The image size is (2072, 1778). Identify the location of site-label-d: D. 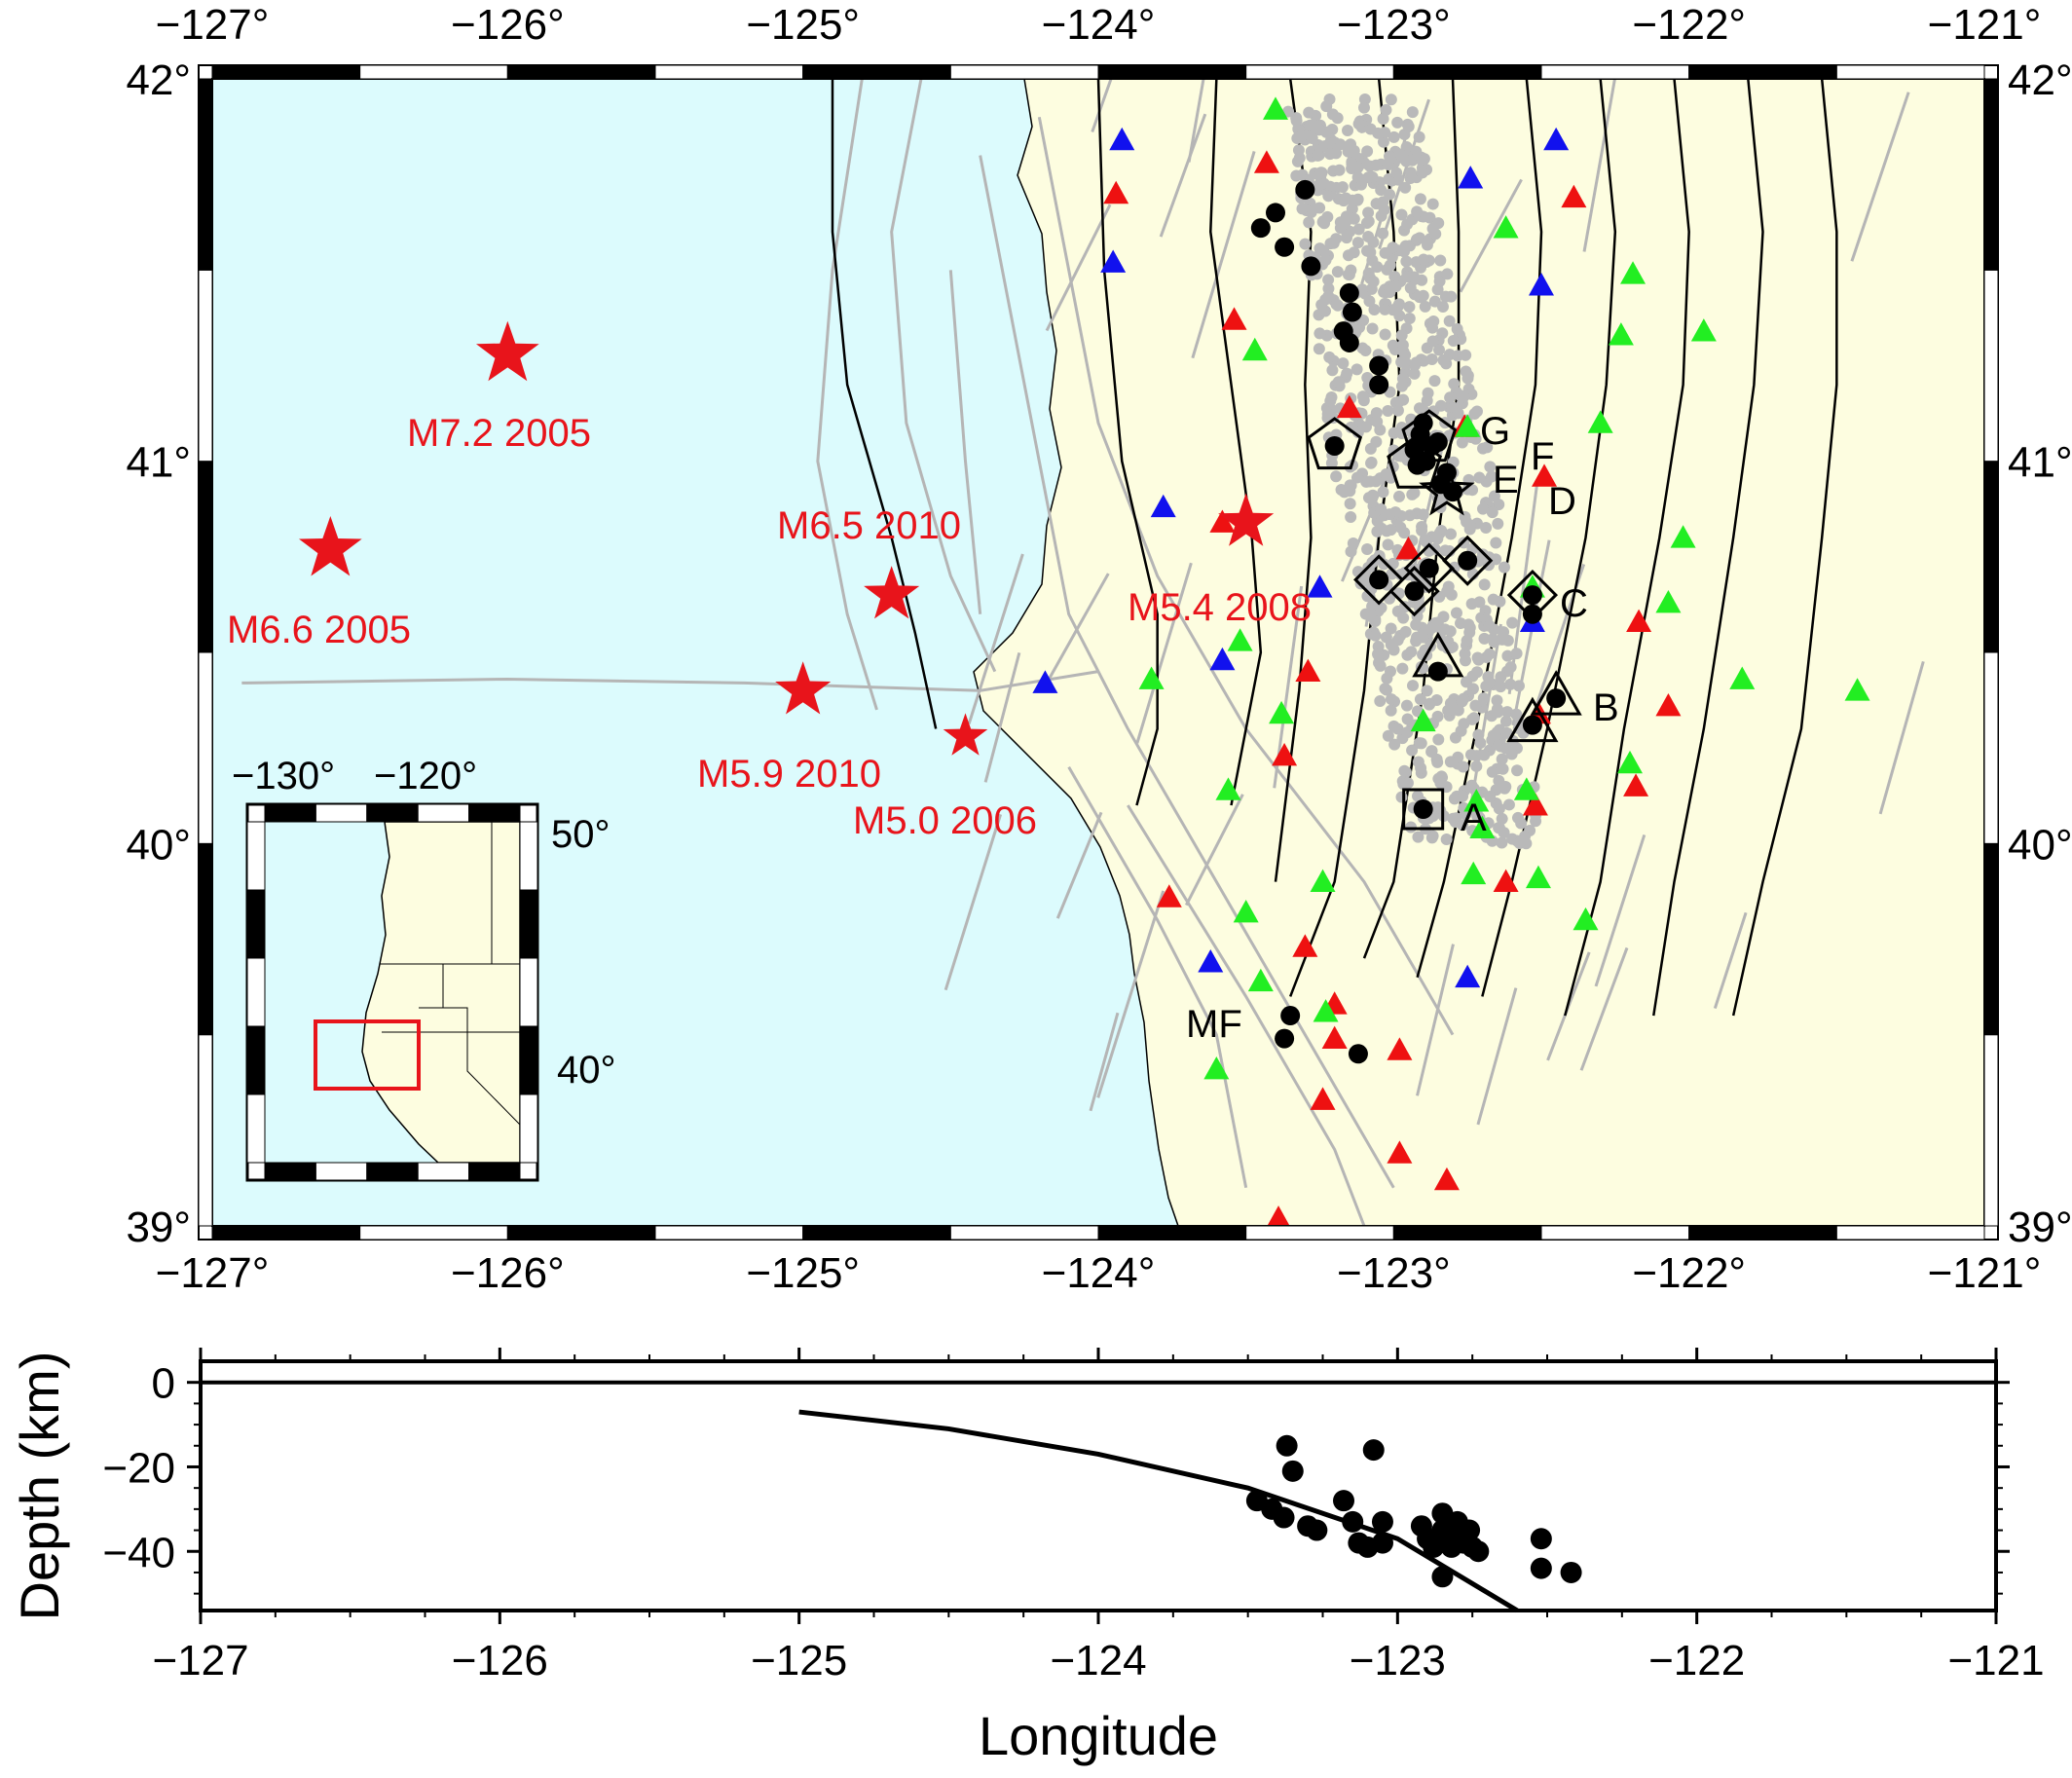
(1562, 501).